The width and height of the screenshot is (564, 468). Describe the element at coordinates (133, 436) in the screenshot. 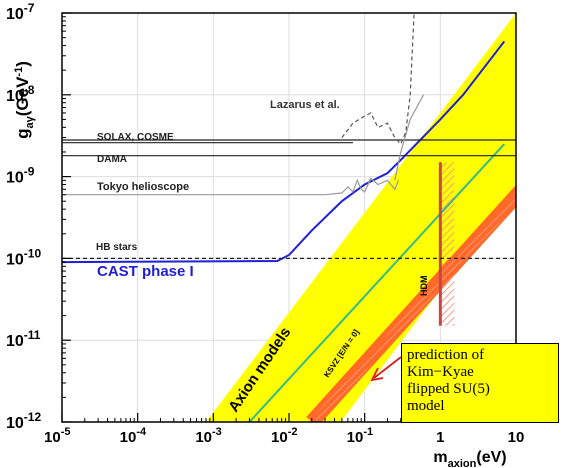

I see `x-tick-label: 10⁻⁴` at that location.